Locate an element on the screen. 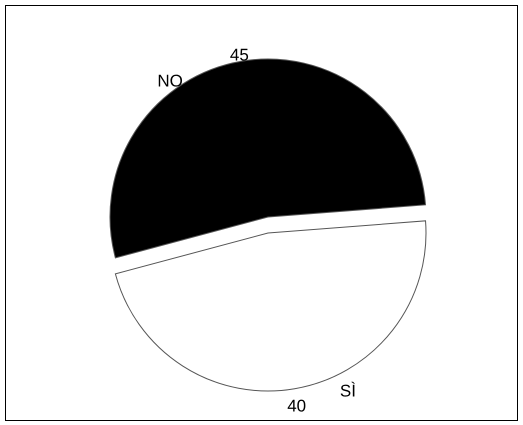  slice-label: SÌ is located at coordinates (348, 390).